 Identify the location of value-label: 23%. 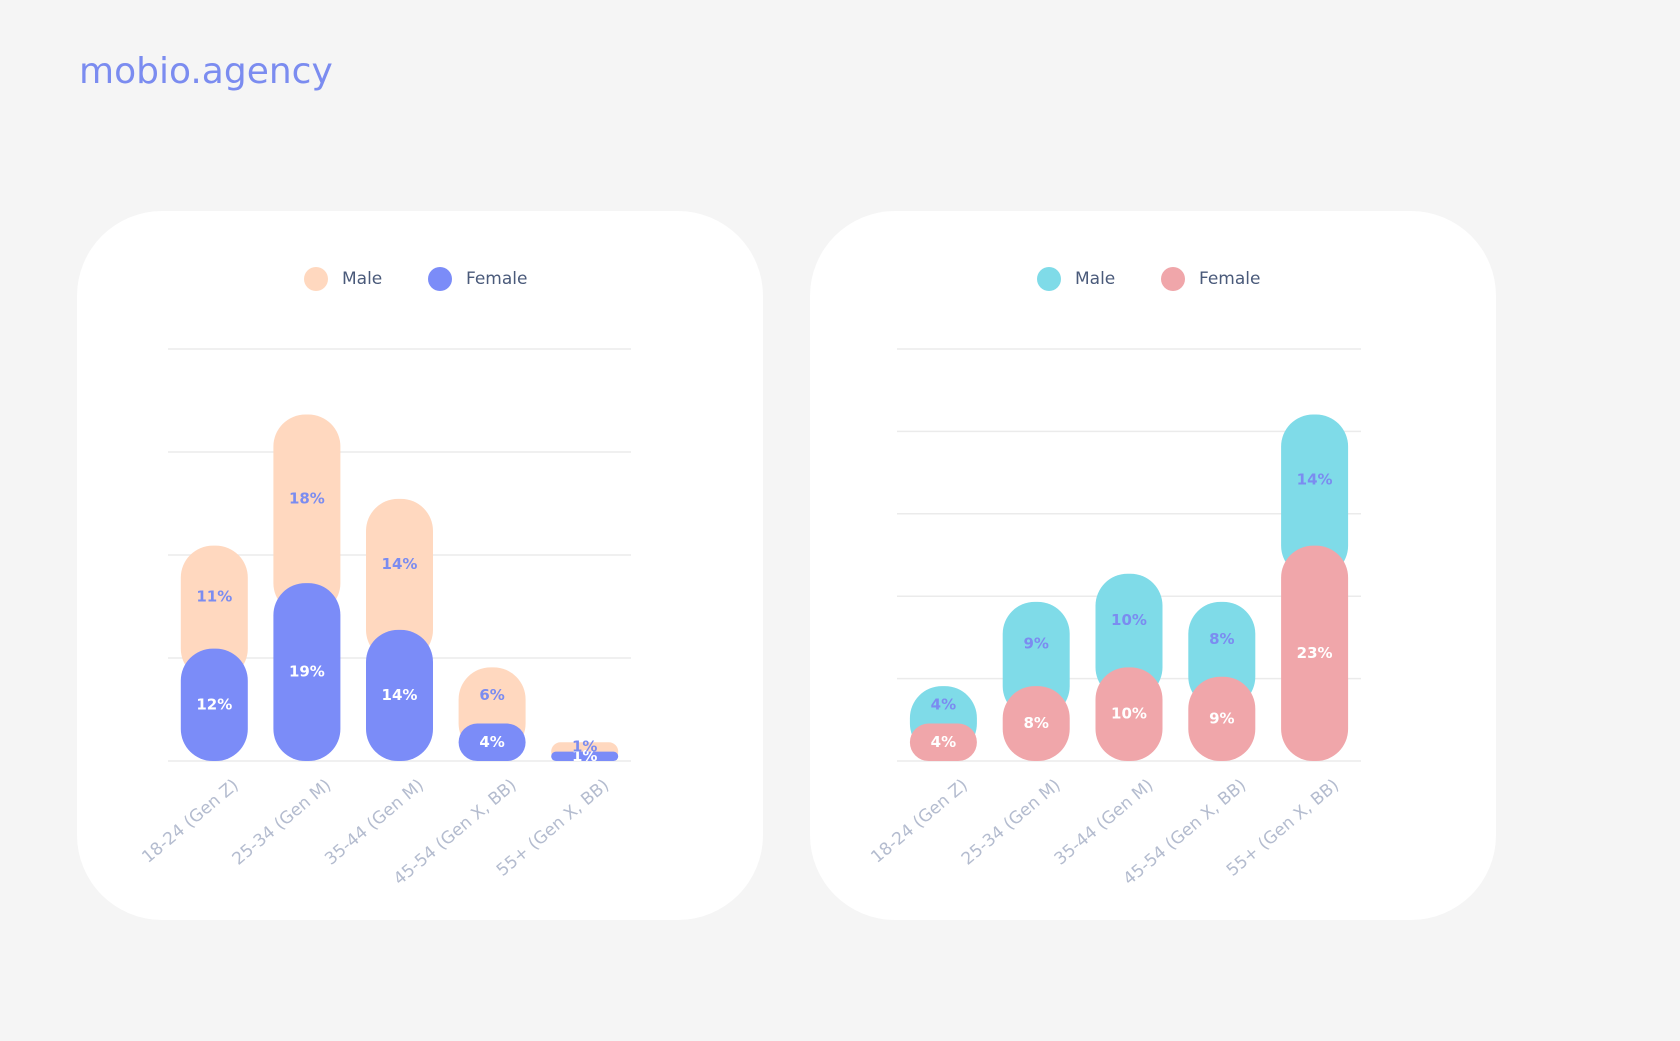
(1315, 653).